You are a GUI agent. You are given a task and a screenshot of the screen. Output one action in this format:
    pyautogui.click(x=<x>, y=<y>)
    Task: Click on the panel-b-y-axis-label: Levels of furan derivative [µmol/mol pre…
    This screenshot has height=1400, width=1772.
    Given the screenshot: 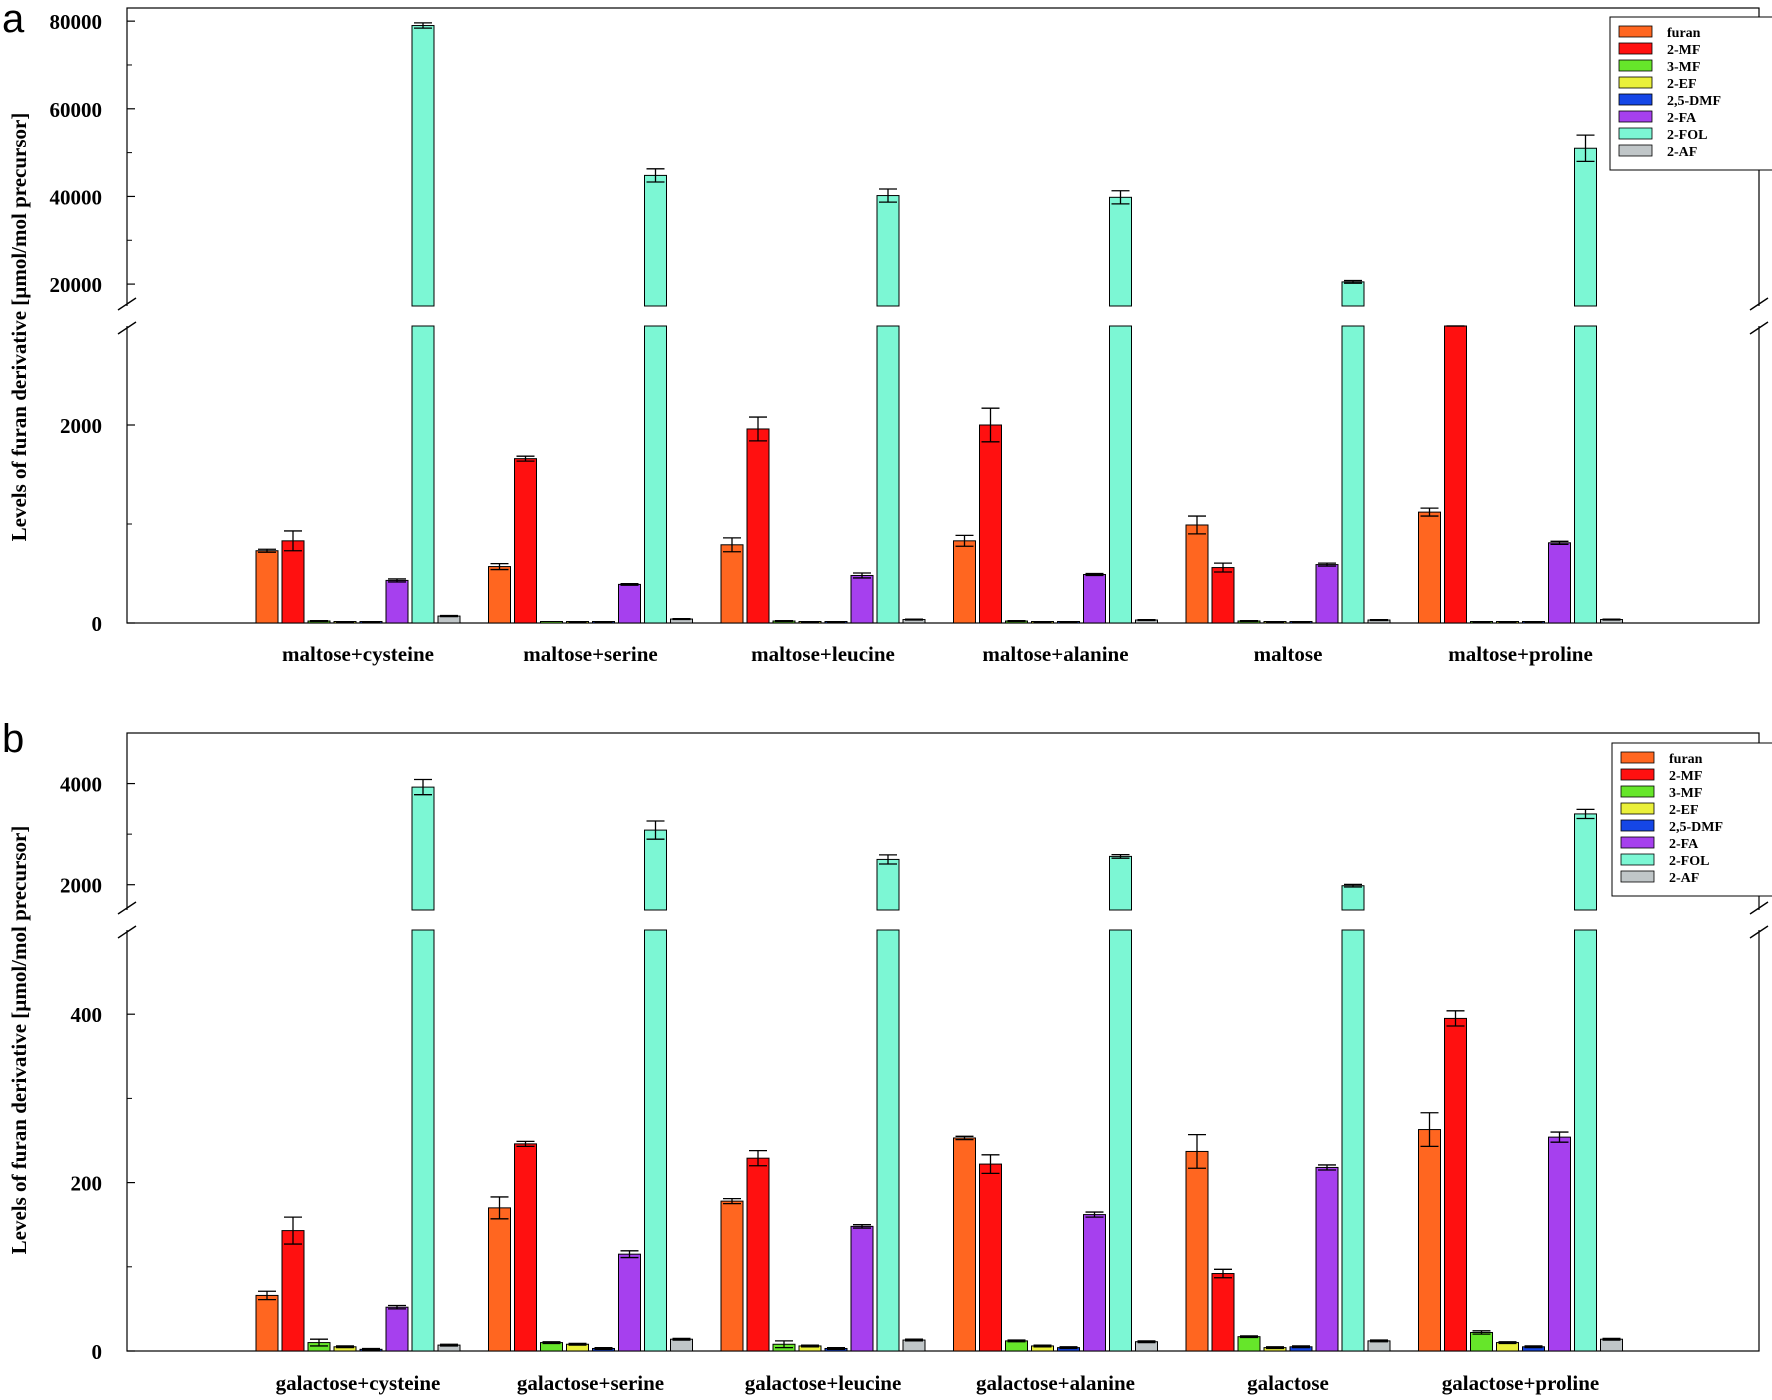 What is the action you would take?
    pyautogui.click(x=19, y=1040)
    